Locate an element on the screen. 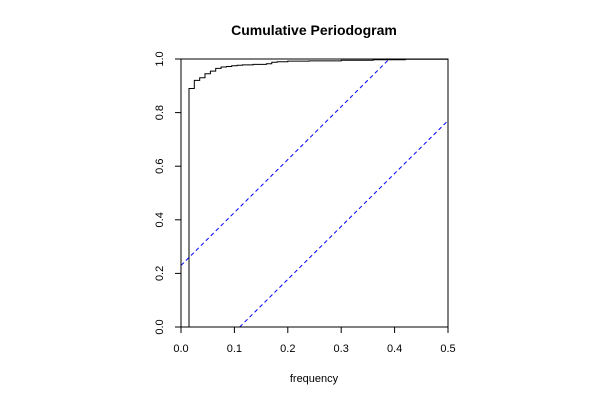  x-tick-label: 0.0 is located at coordinates (180, 349).